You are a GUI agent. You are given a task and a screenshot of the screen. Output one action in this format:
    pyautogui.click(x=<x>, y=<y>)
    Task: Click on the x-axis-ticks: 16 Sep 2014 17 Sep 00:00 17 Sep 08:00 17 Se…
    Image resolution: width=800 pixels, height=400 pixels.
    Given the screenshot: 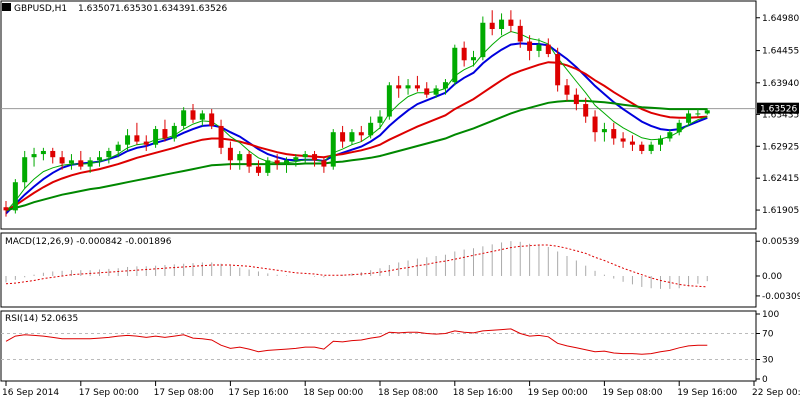 What is the action you would take?
    pyautogui.click(x=401, y=389)
    